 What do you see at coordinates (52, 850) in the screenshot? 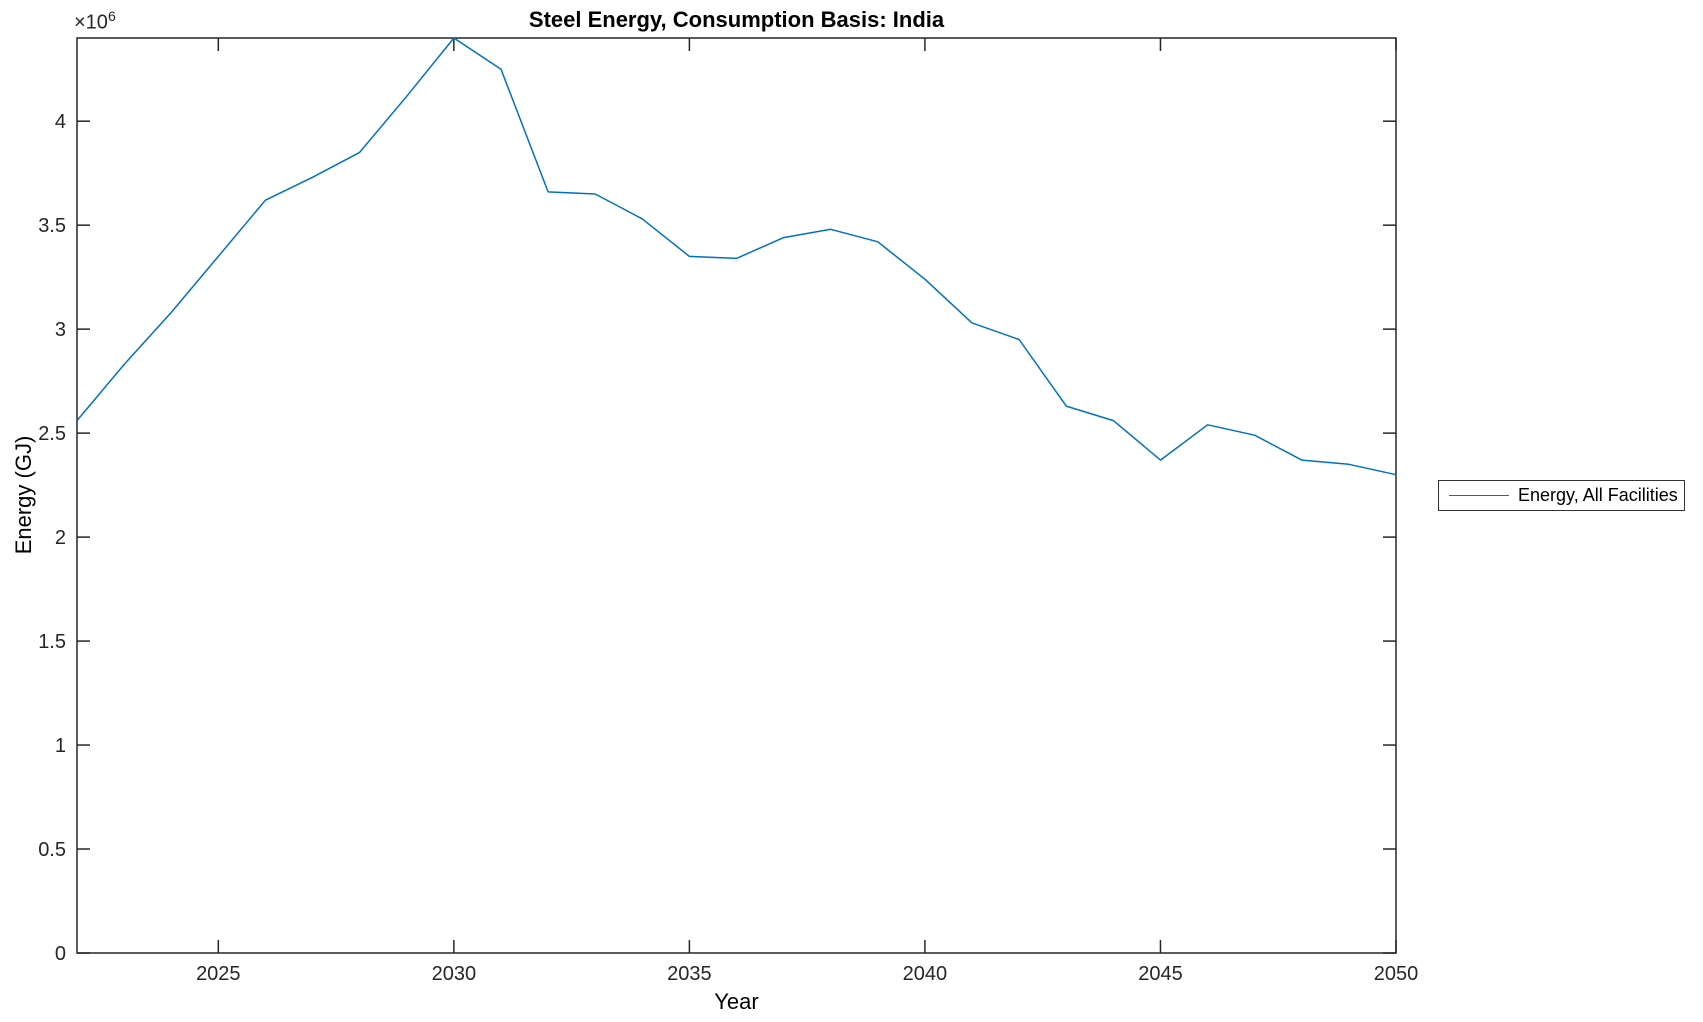
I see `y-tick-label: 0.5` at bounding box center [52, 850].